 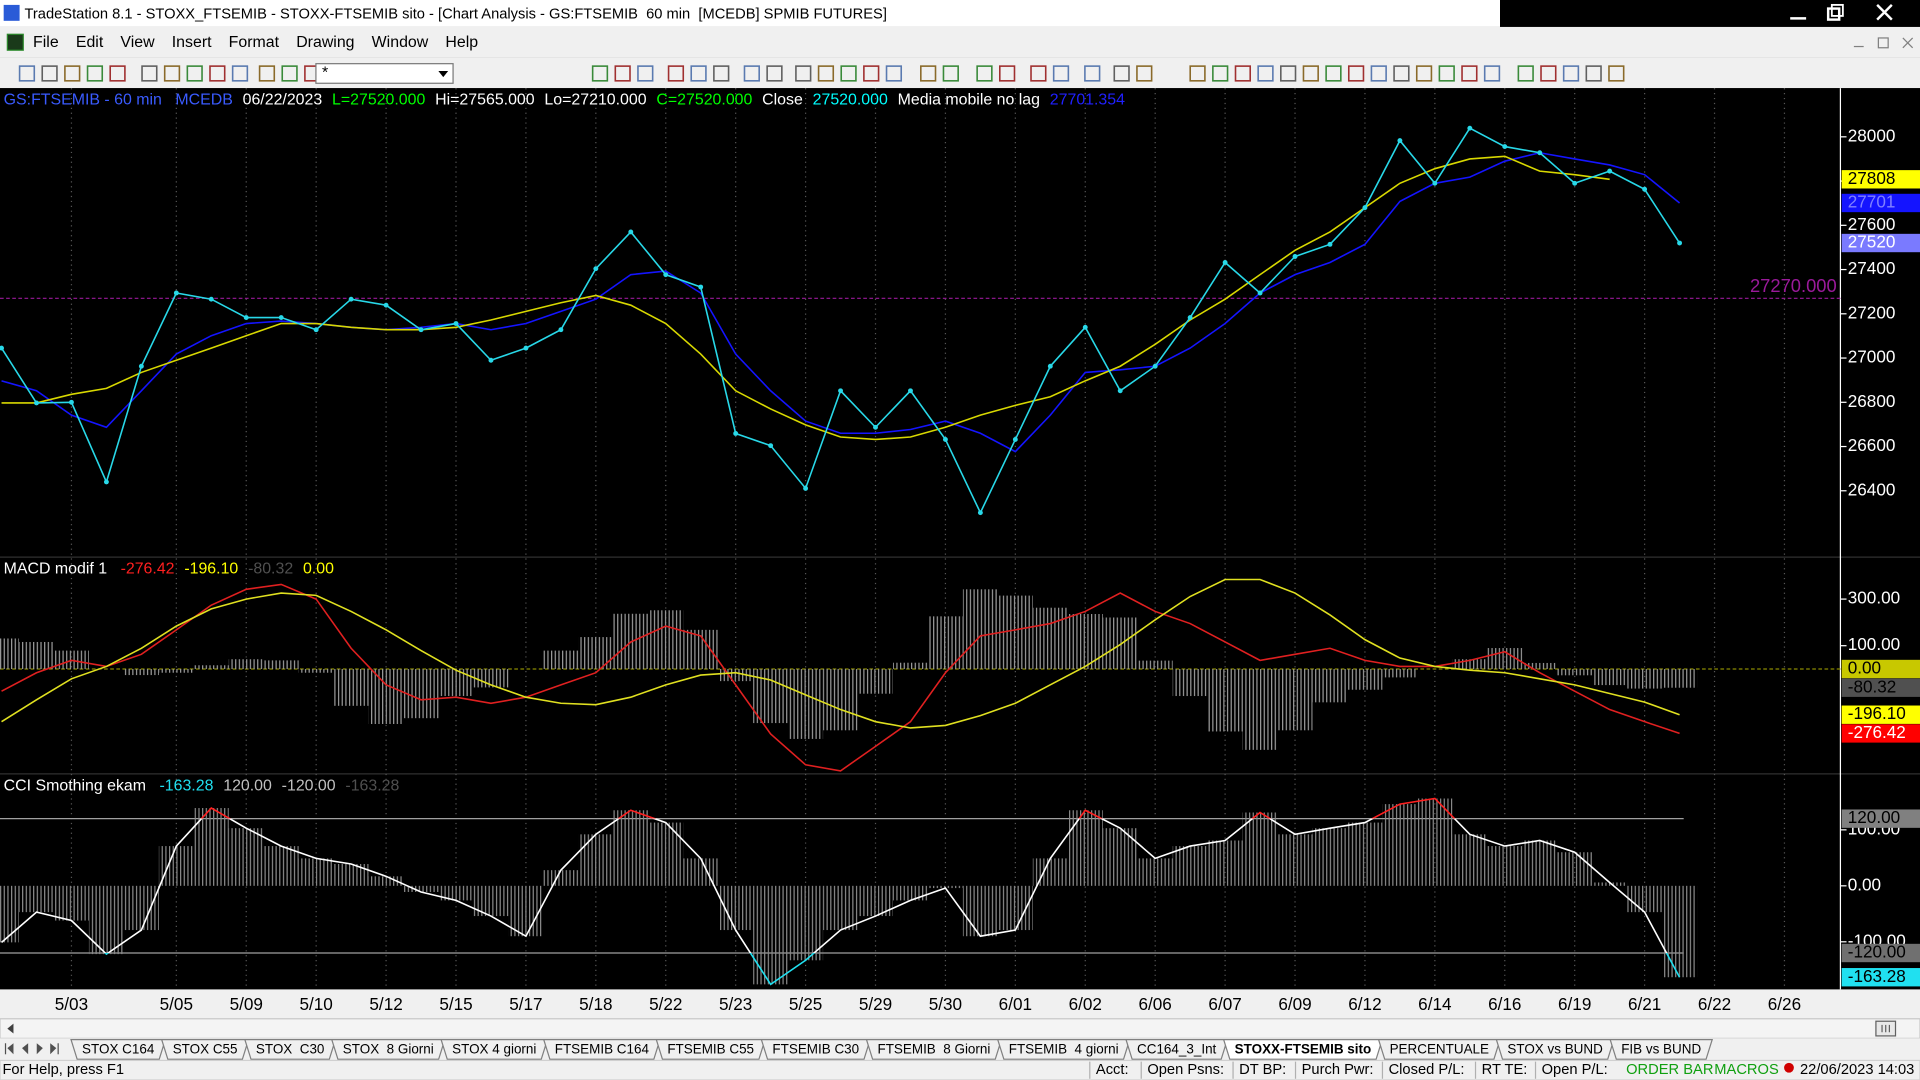 What do you see at coordinates (960, 1028) in the screenshot?
I see `horizontal-scrollbar` at bounding box center [960, 1028].